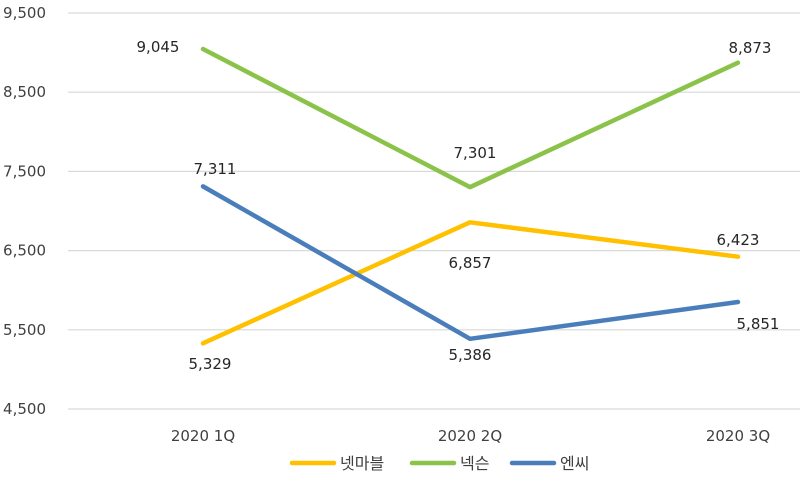  Describe the element at coordinates (24, 92) in the screenshot. I see `y-tick-label: 8,500` at that location.